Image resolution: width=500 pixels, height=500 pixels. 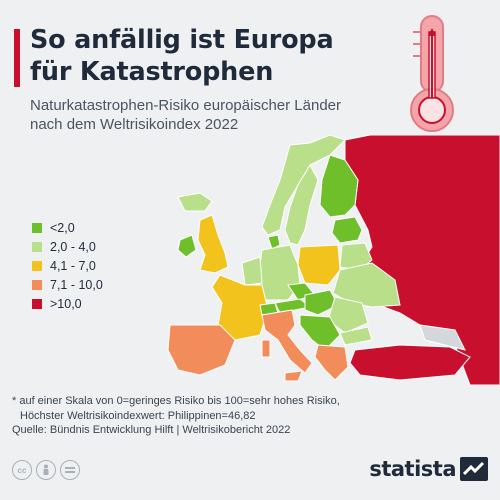 What do you see at coordinates (442, 337) in the screenshot?
I see `map-region-caucasus` at bounding box center [442, 337].